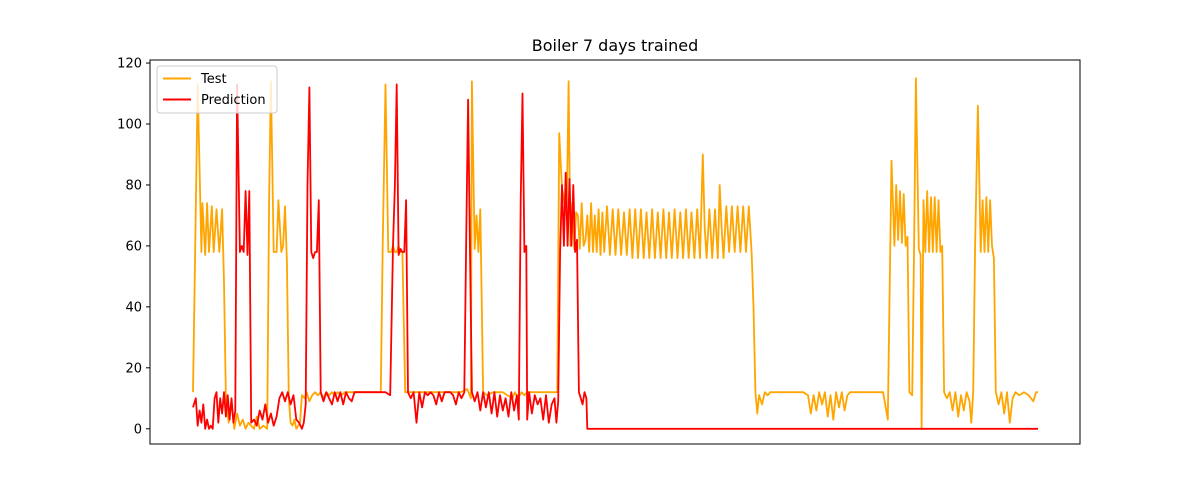  I want to click on legend-label-test: Test, so click(213, 79).